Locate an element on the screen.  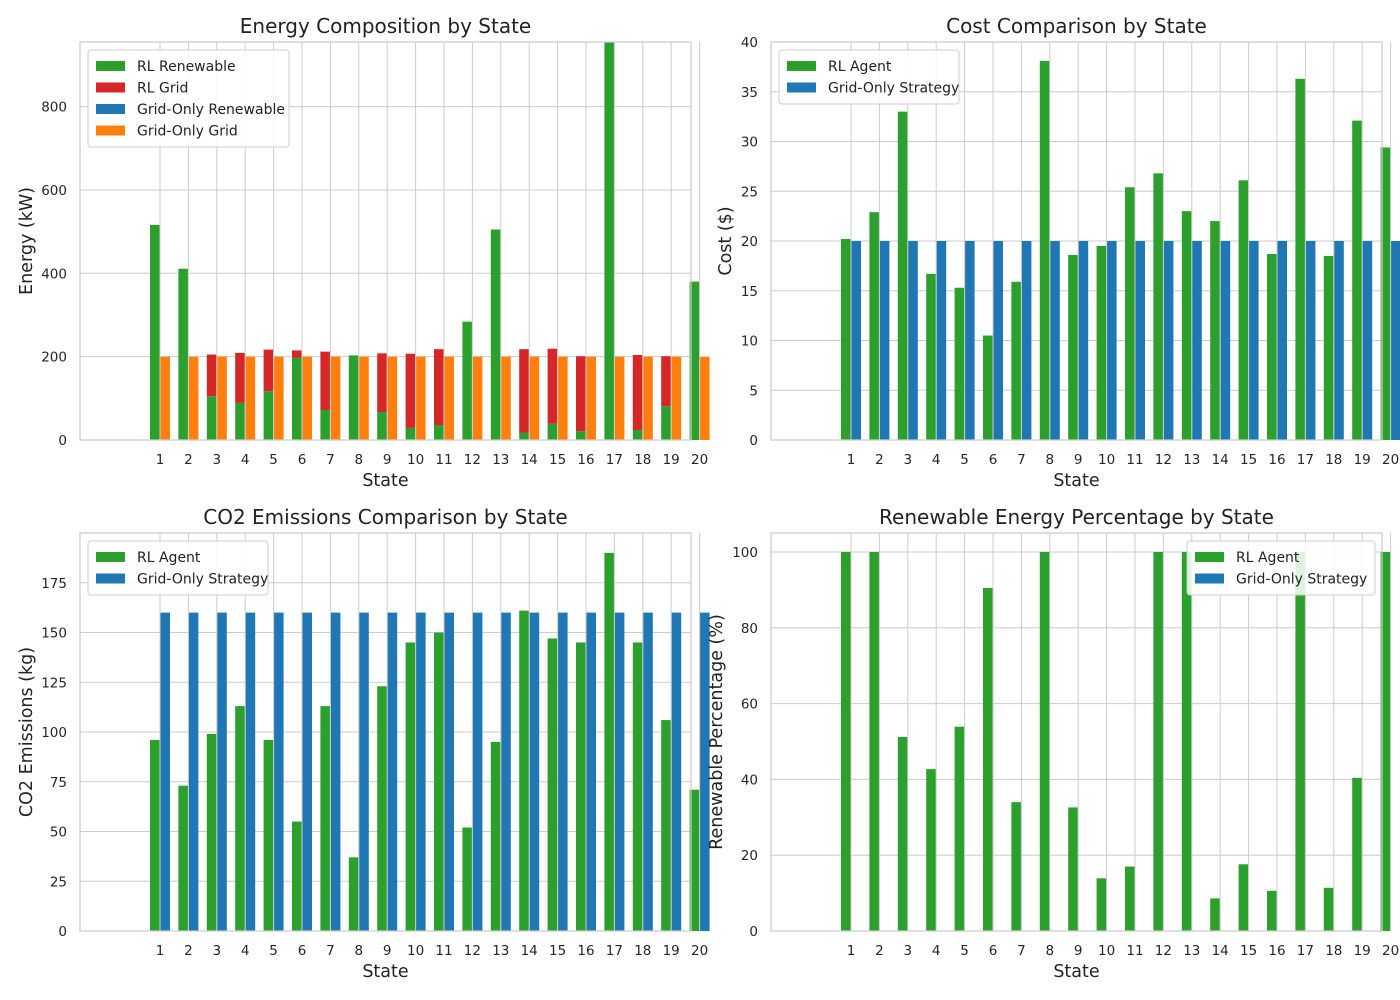
x-tick-label: 3 is located at coordinates (217, 951).